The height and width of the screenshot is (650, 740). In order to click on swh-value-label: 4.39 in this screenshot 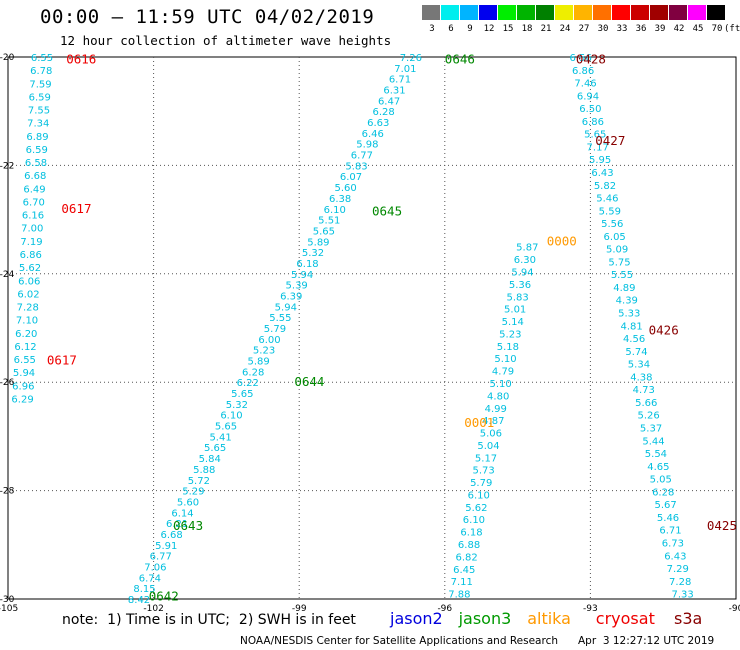, I will do `click(627, 301)`.